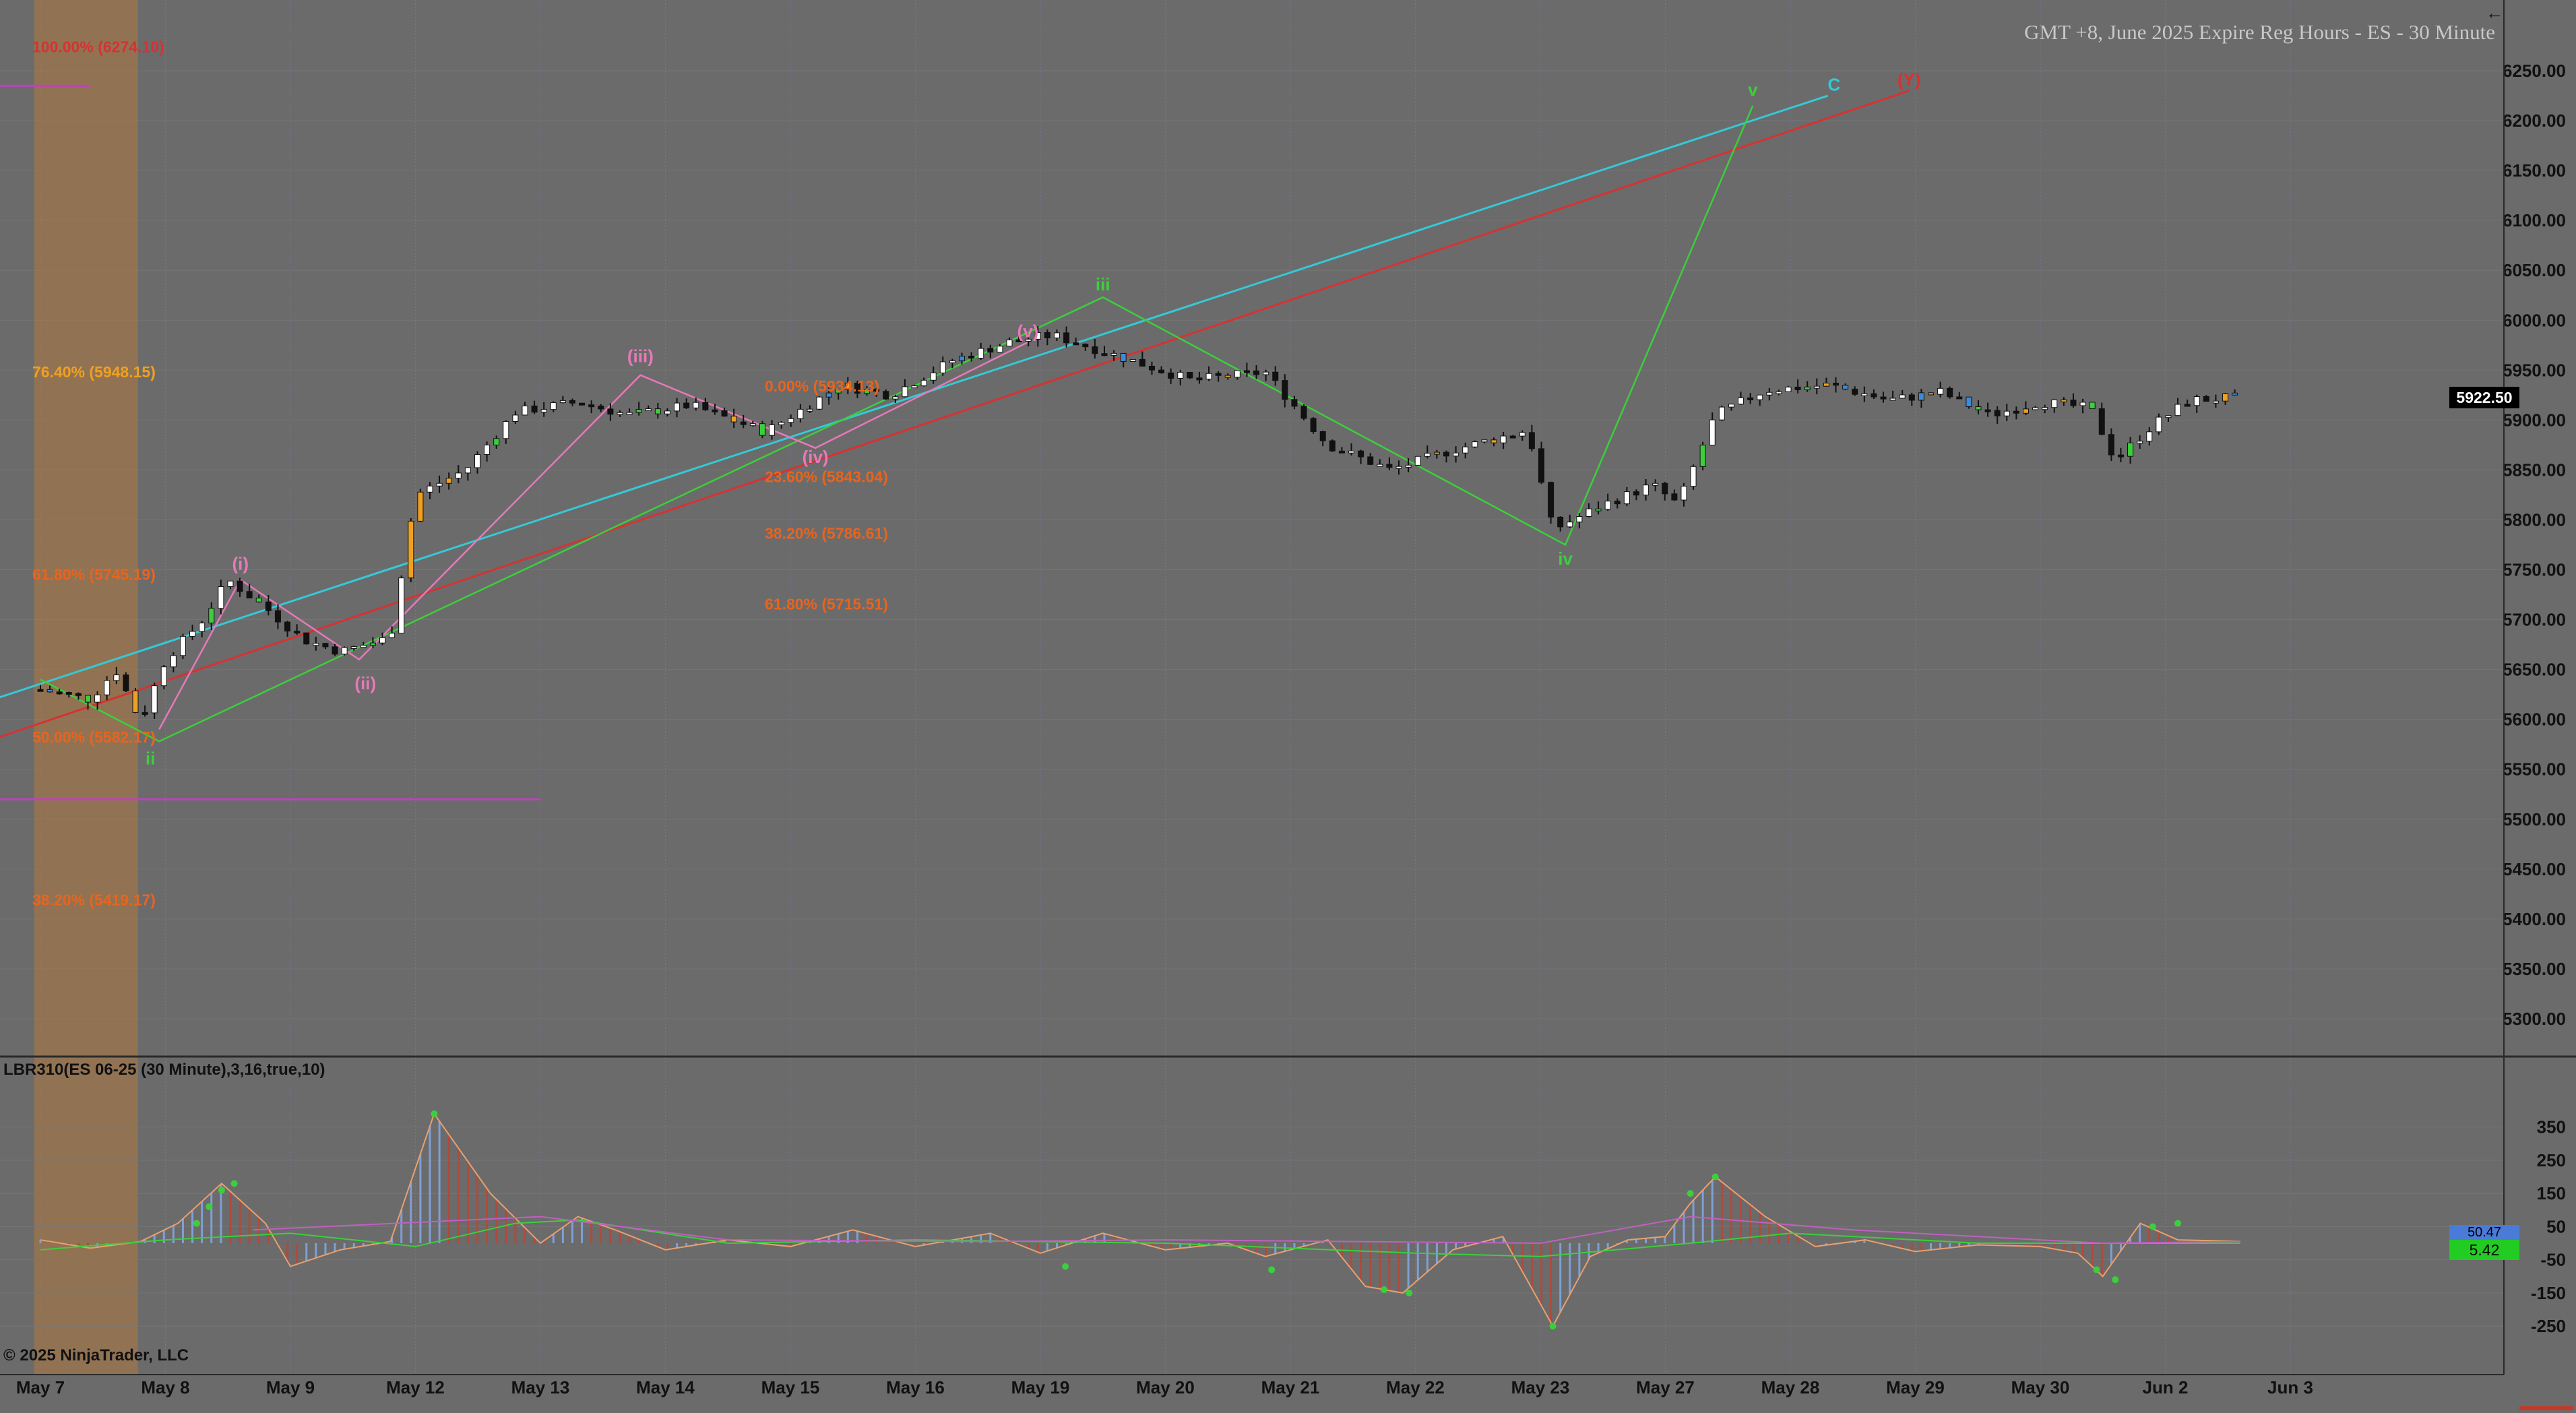  Describe the element at coordinates (2551, 1193) in the screenshot. I see `osc-tick-label: 150` at that location.